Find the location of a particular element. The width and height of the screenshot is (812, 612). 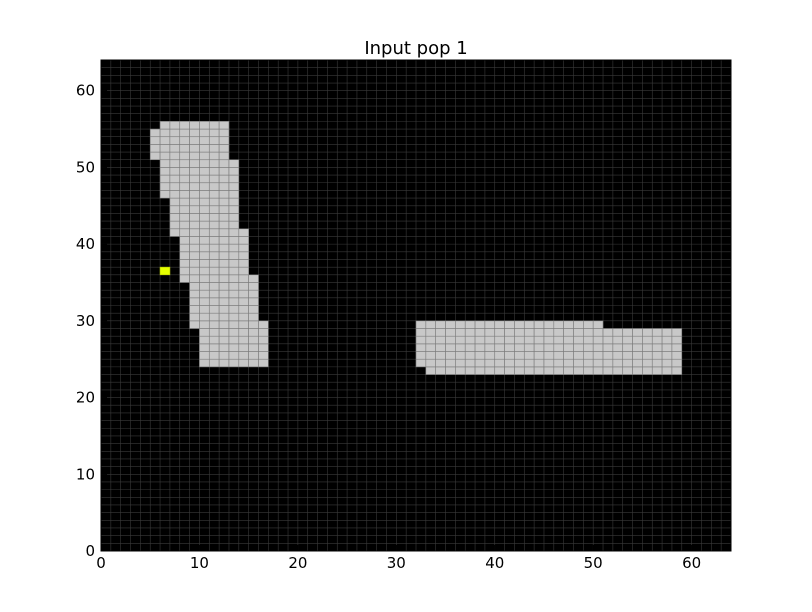

chart-title: Input pop 1 is located at coordinates (415, 48).